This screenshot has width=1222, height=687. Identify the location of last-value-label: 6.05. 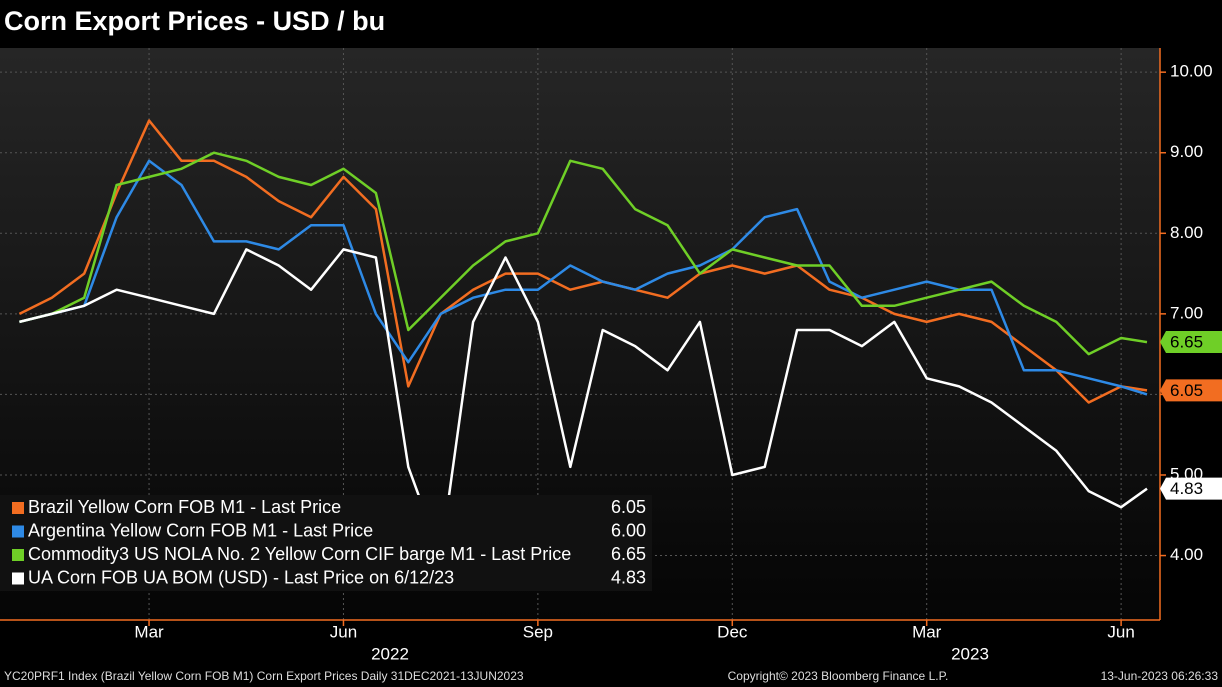
(1186, 390).